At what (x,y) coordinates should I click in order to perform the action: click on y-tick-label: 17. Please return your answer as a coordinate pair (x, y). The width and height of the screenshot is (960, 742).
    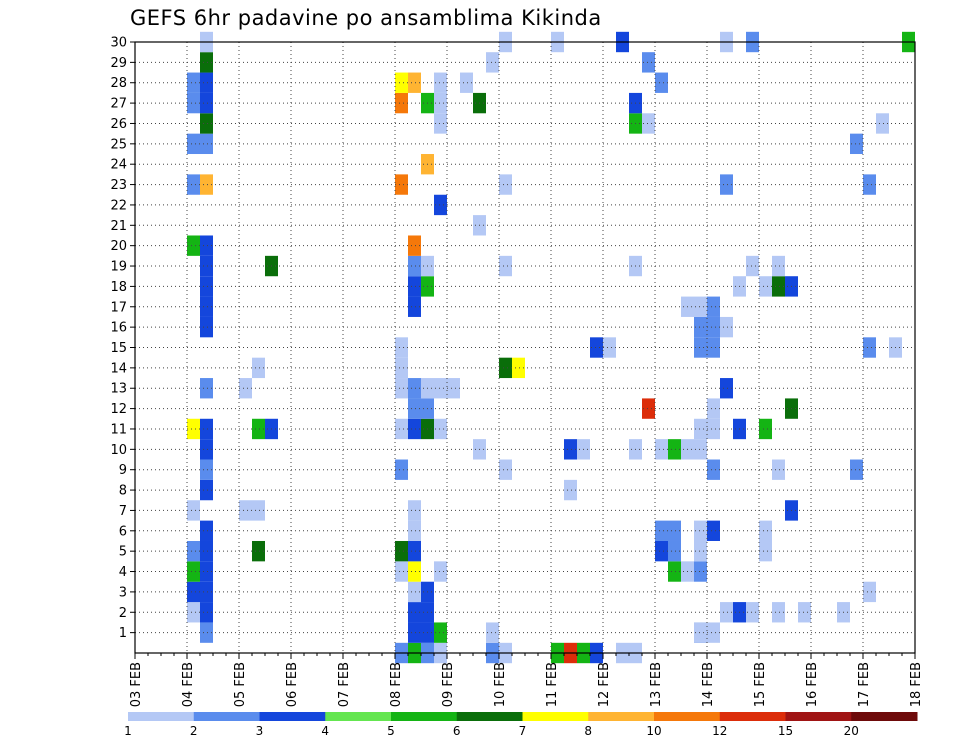
    Looking at the image, I should click on (118, 307).